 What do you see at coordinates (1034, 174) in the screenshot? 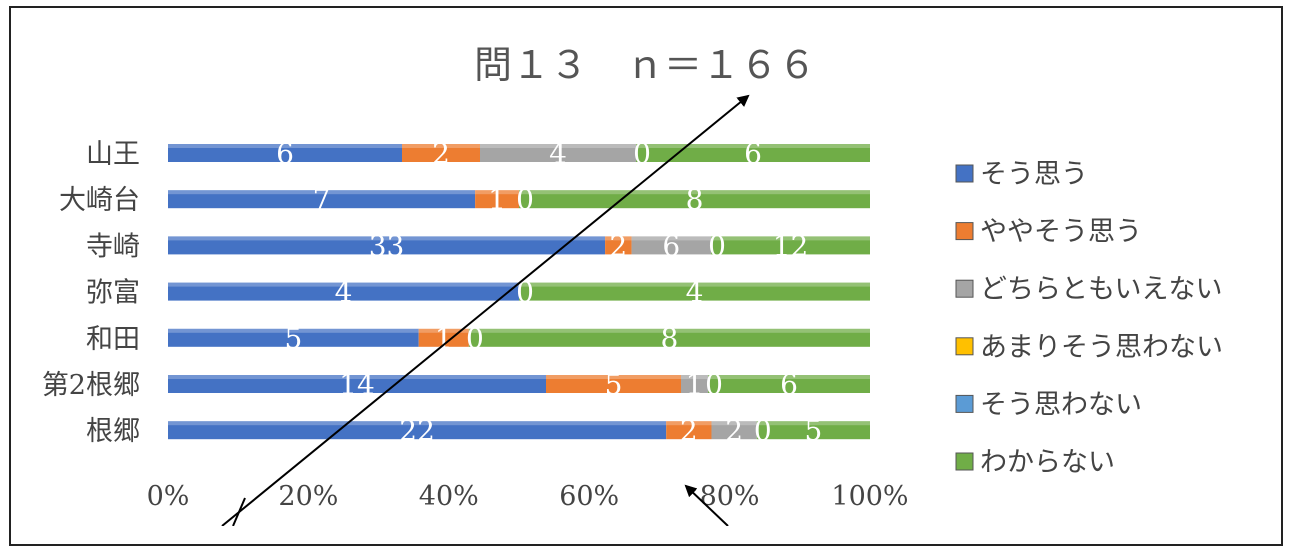
I see `legend-entry: そう思う` at bounding box center [1034, 174].